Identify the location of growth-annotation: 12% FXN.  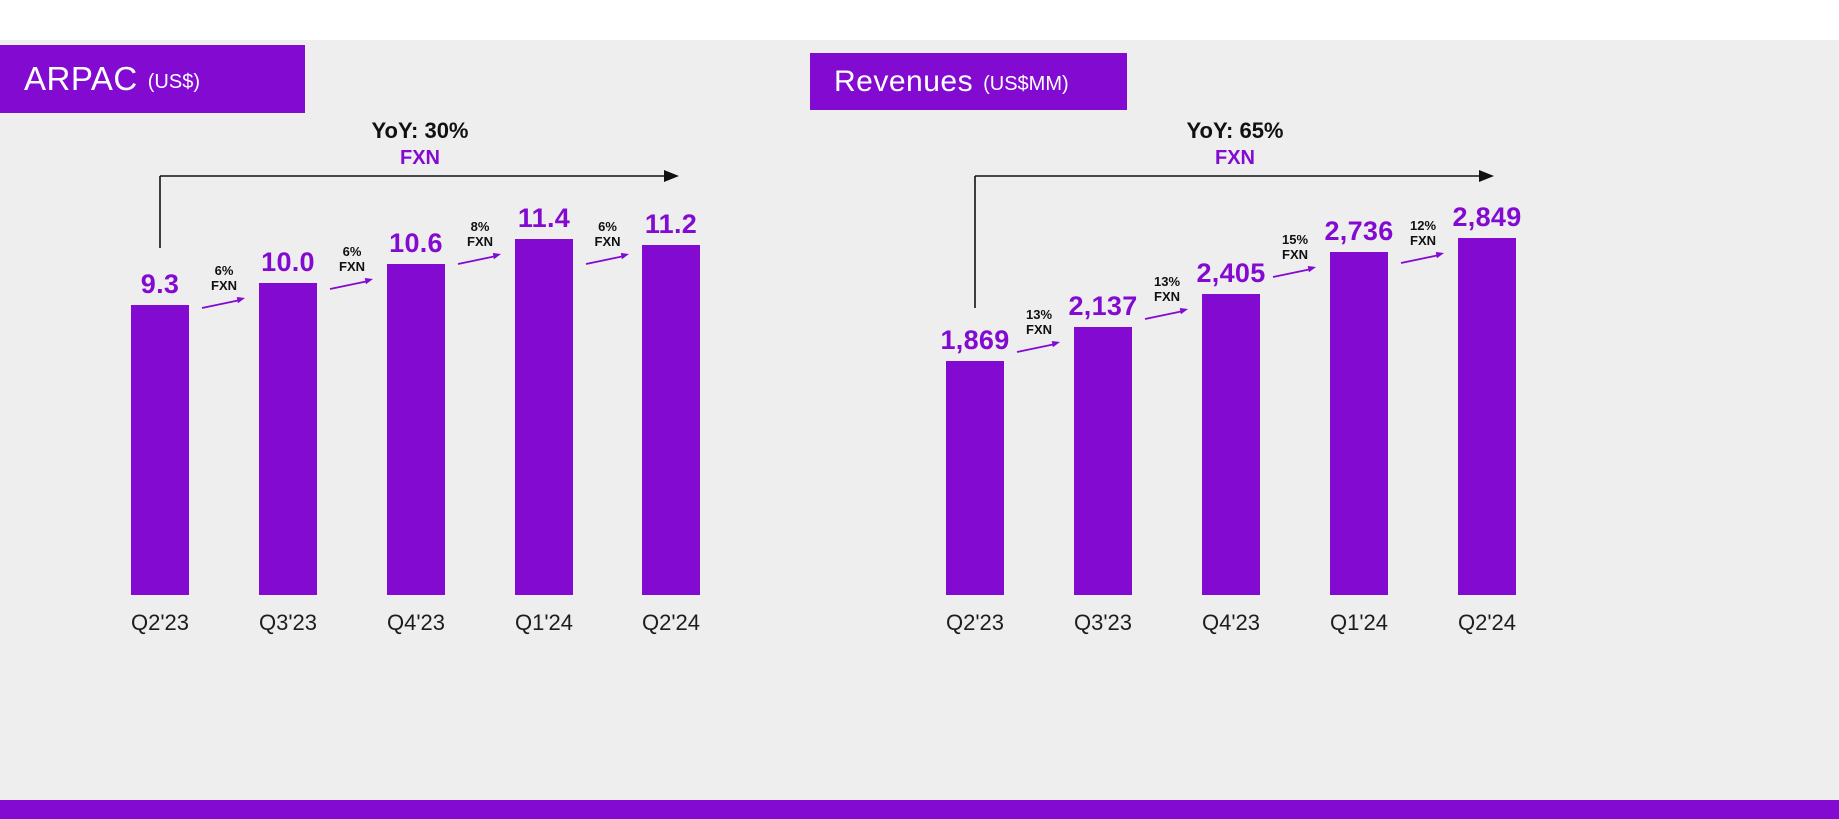
(1423, 242).